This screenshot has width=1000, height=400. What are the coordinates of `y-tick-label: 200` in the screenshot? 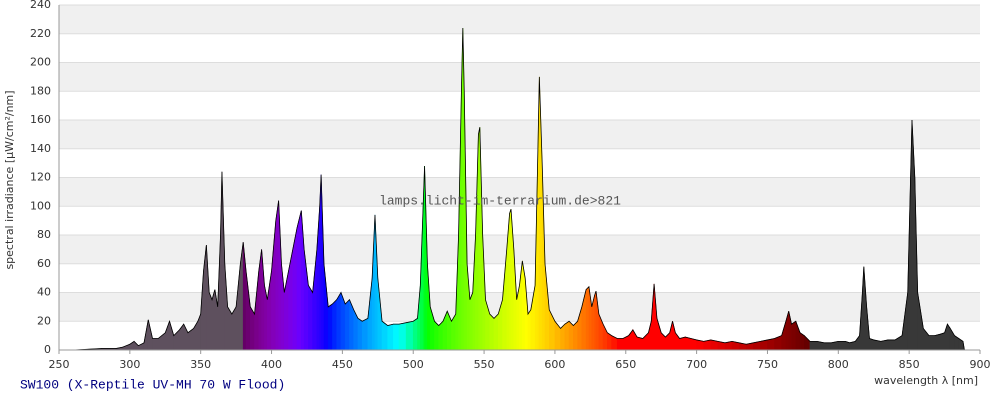 It's located at (40, 62).